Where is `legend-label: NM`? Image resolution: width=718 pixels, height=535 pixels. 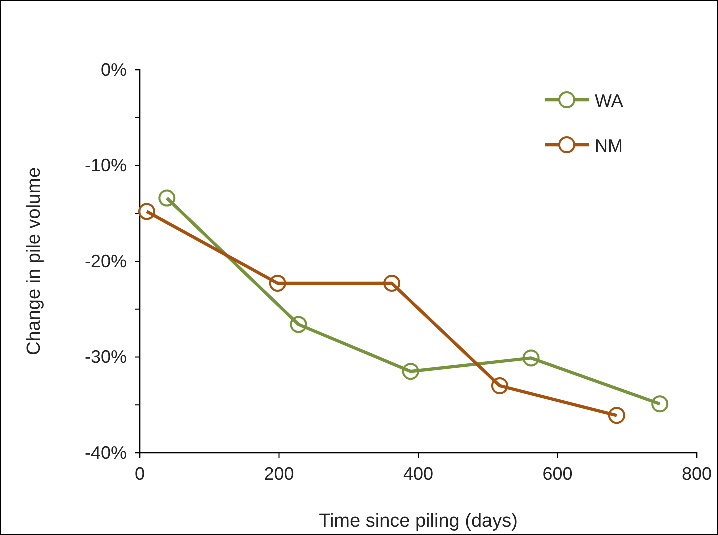
legend-label: NM is located at coordinates (609, 146).